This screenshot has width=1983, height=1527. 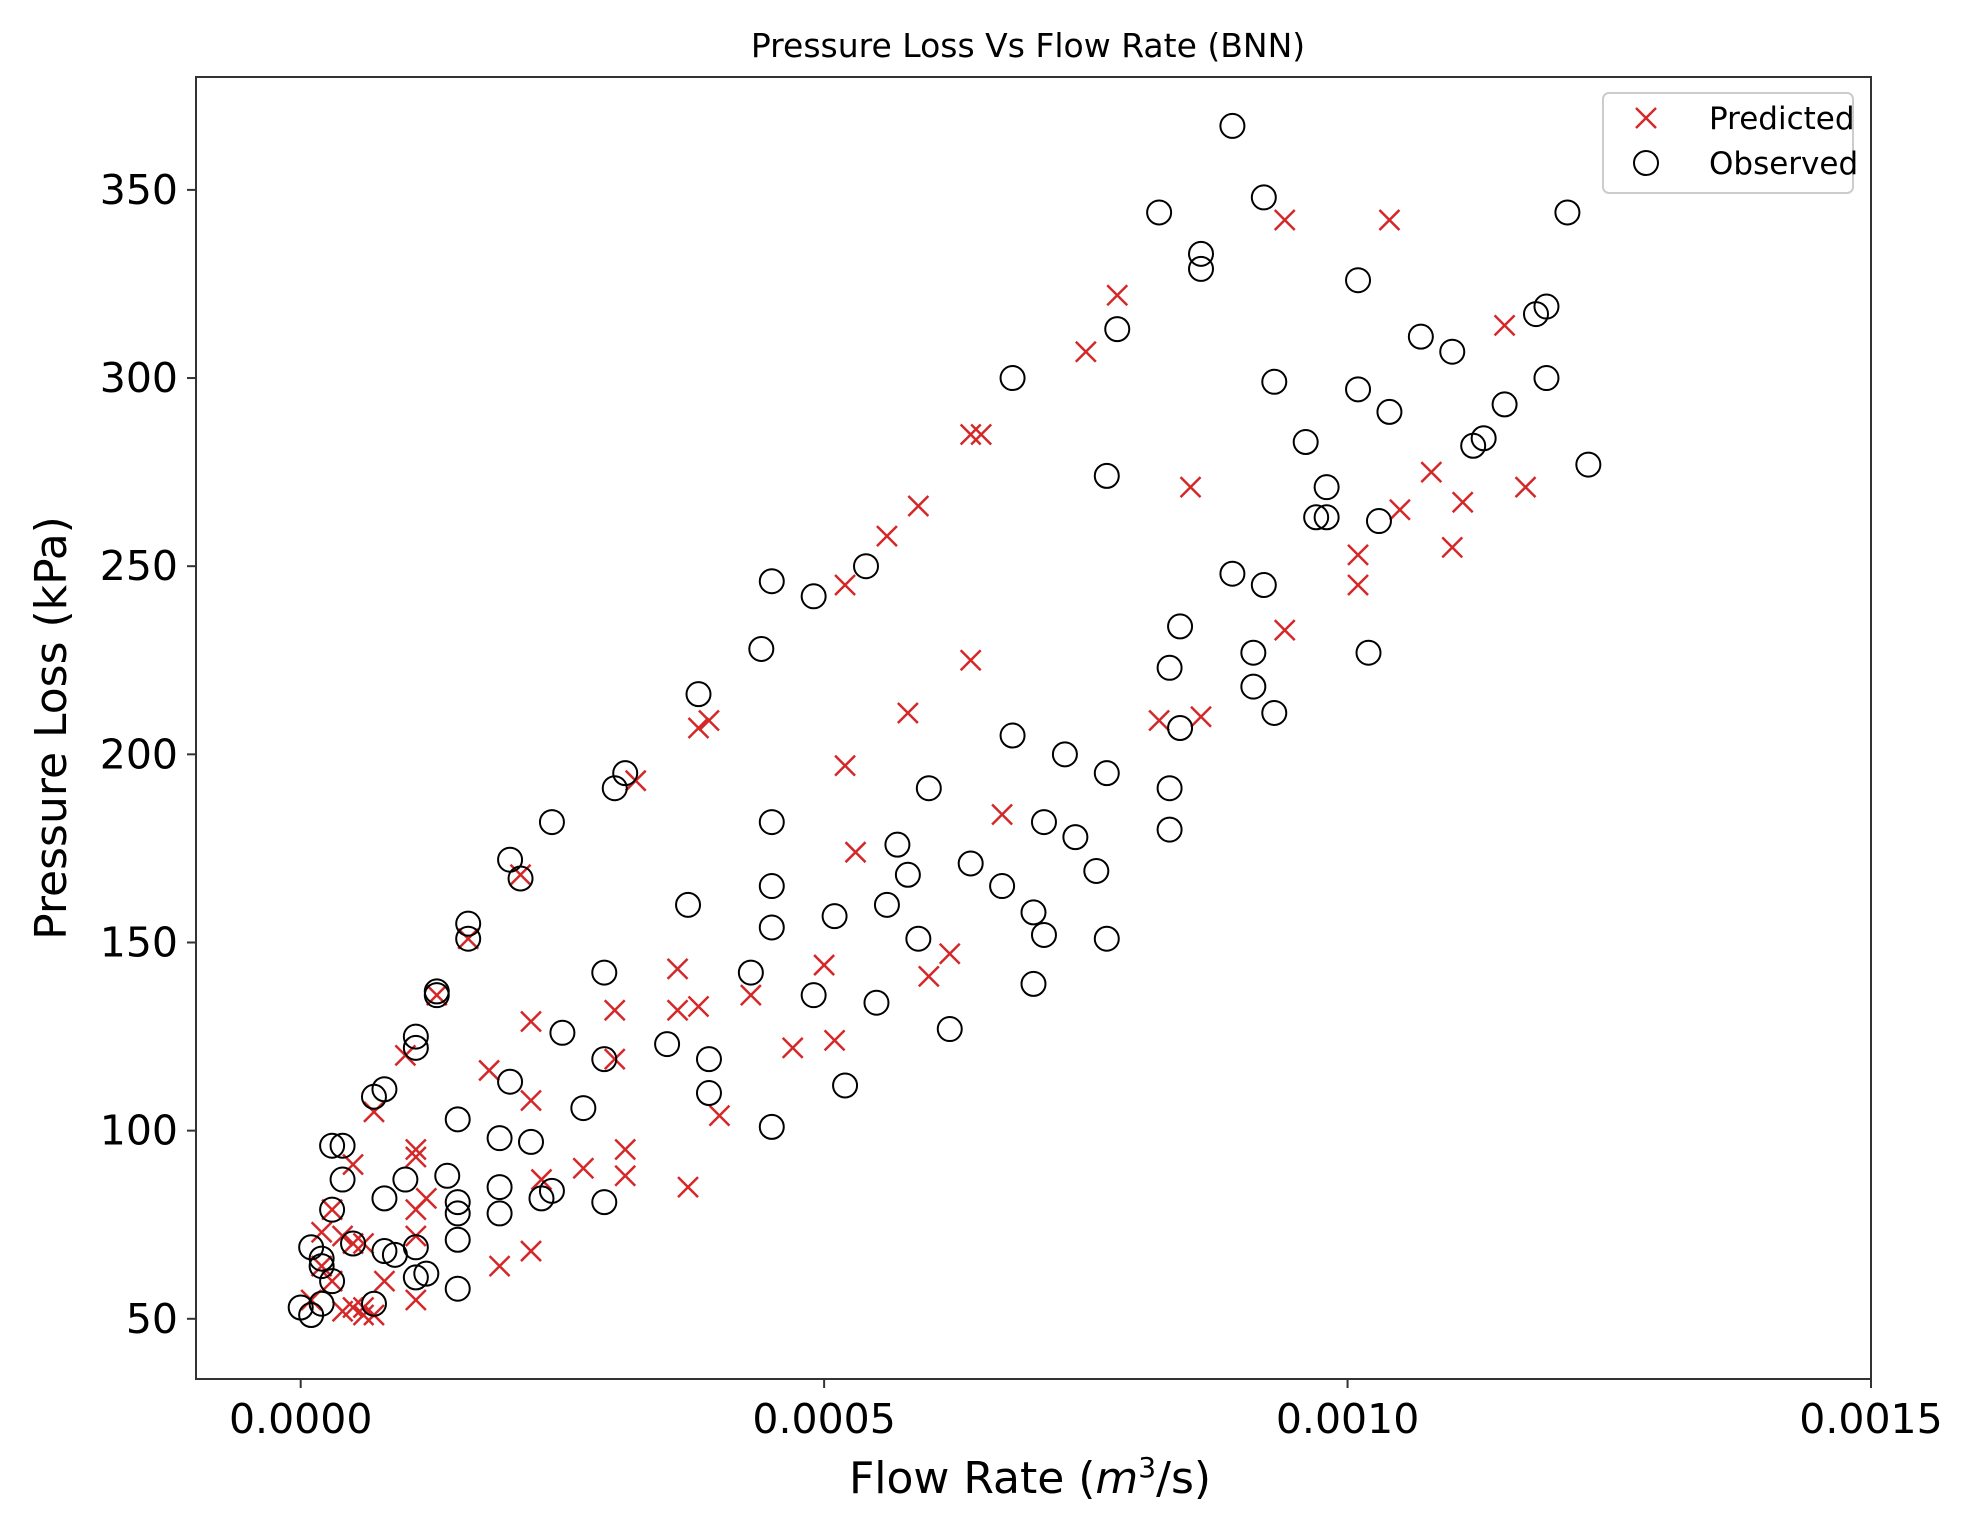 I want to click on x-tick-label: 0.0005, so click(x=823, y=1419).